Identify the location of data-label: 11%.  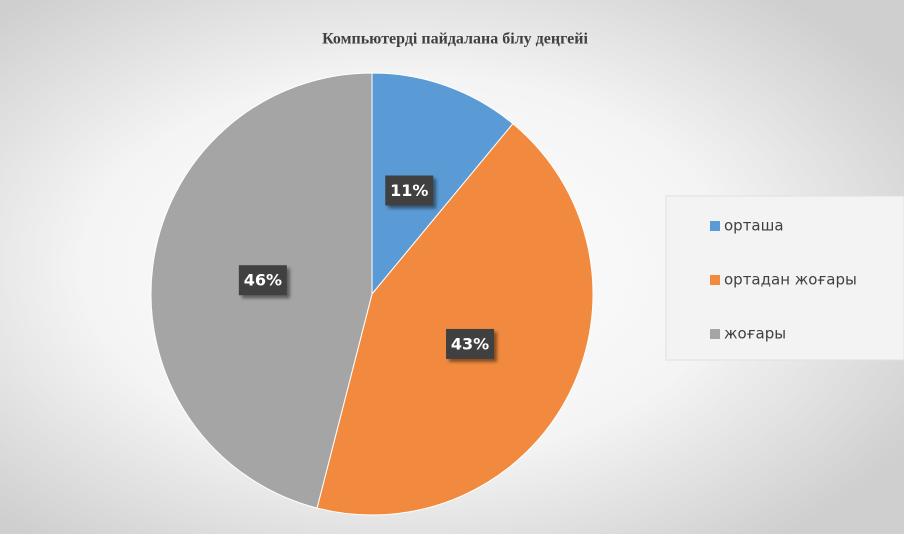
(409, 190).